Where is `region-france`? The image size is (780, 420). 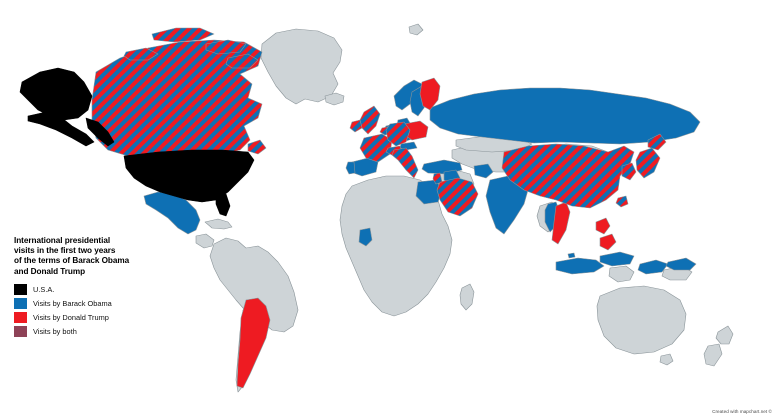 region-france is located at coordinates (376, 148).